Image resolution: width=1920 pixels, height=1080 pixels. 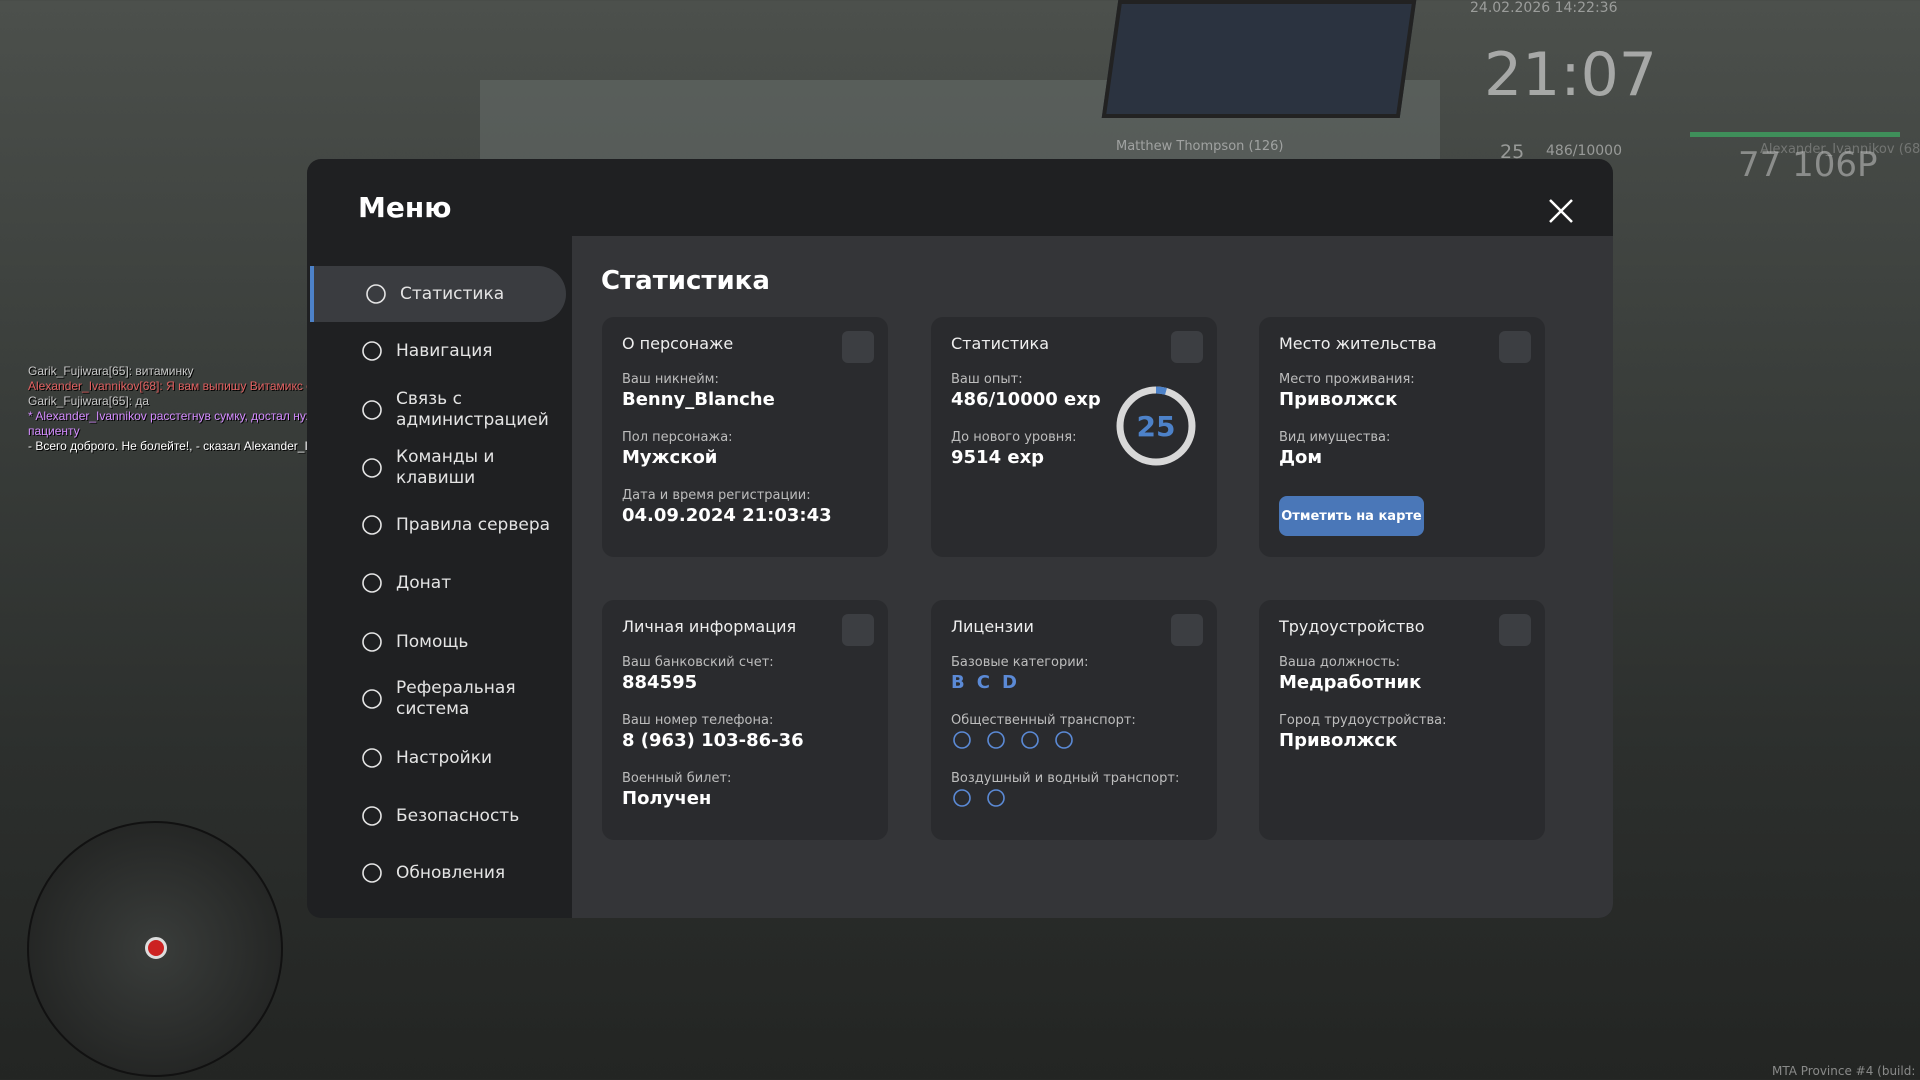 I want to click on field-label: Пол персонажа:, so click(x=677, y=437).